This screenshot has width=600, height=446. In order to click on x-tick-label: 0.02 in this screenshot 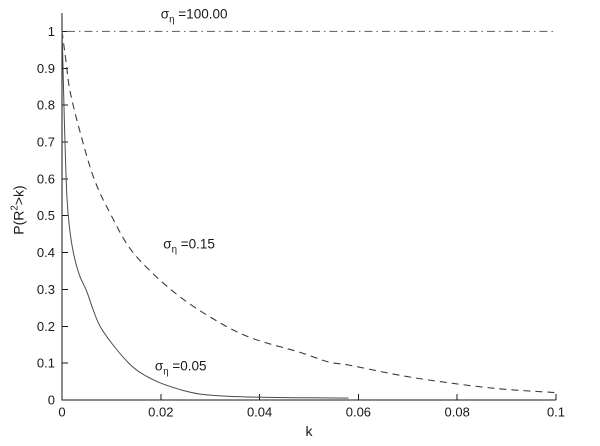, I will do `click(160, 412)`.